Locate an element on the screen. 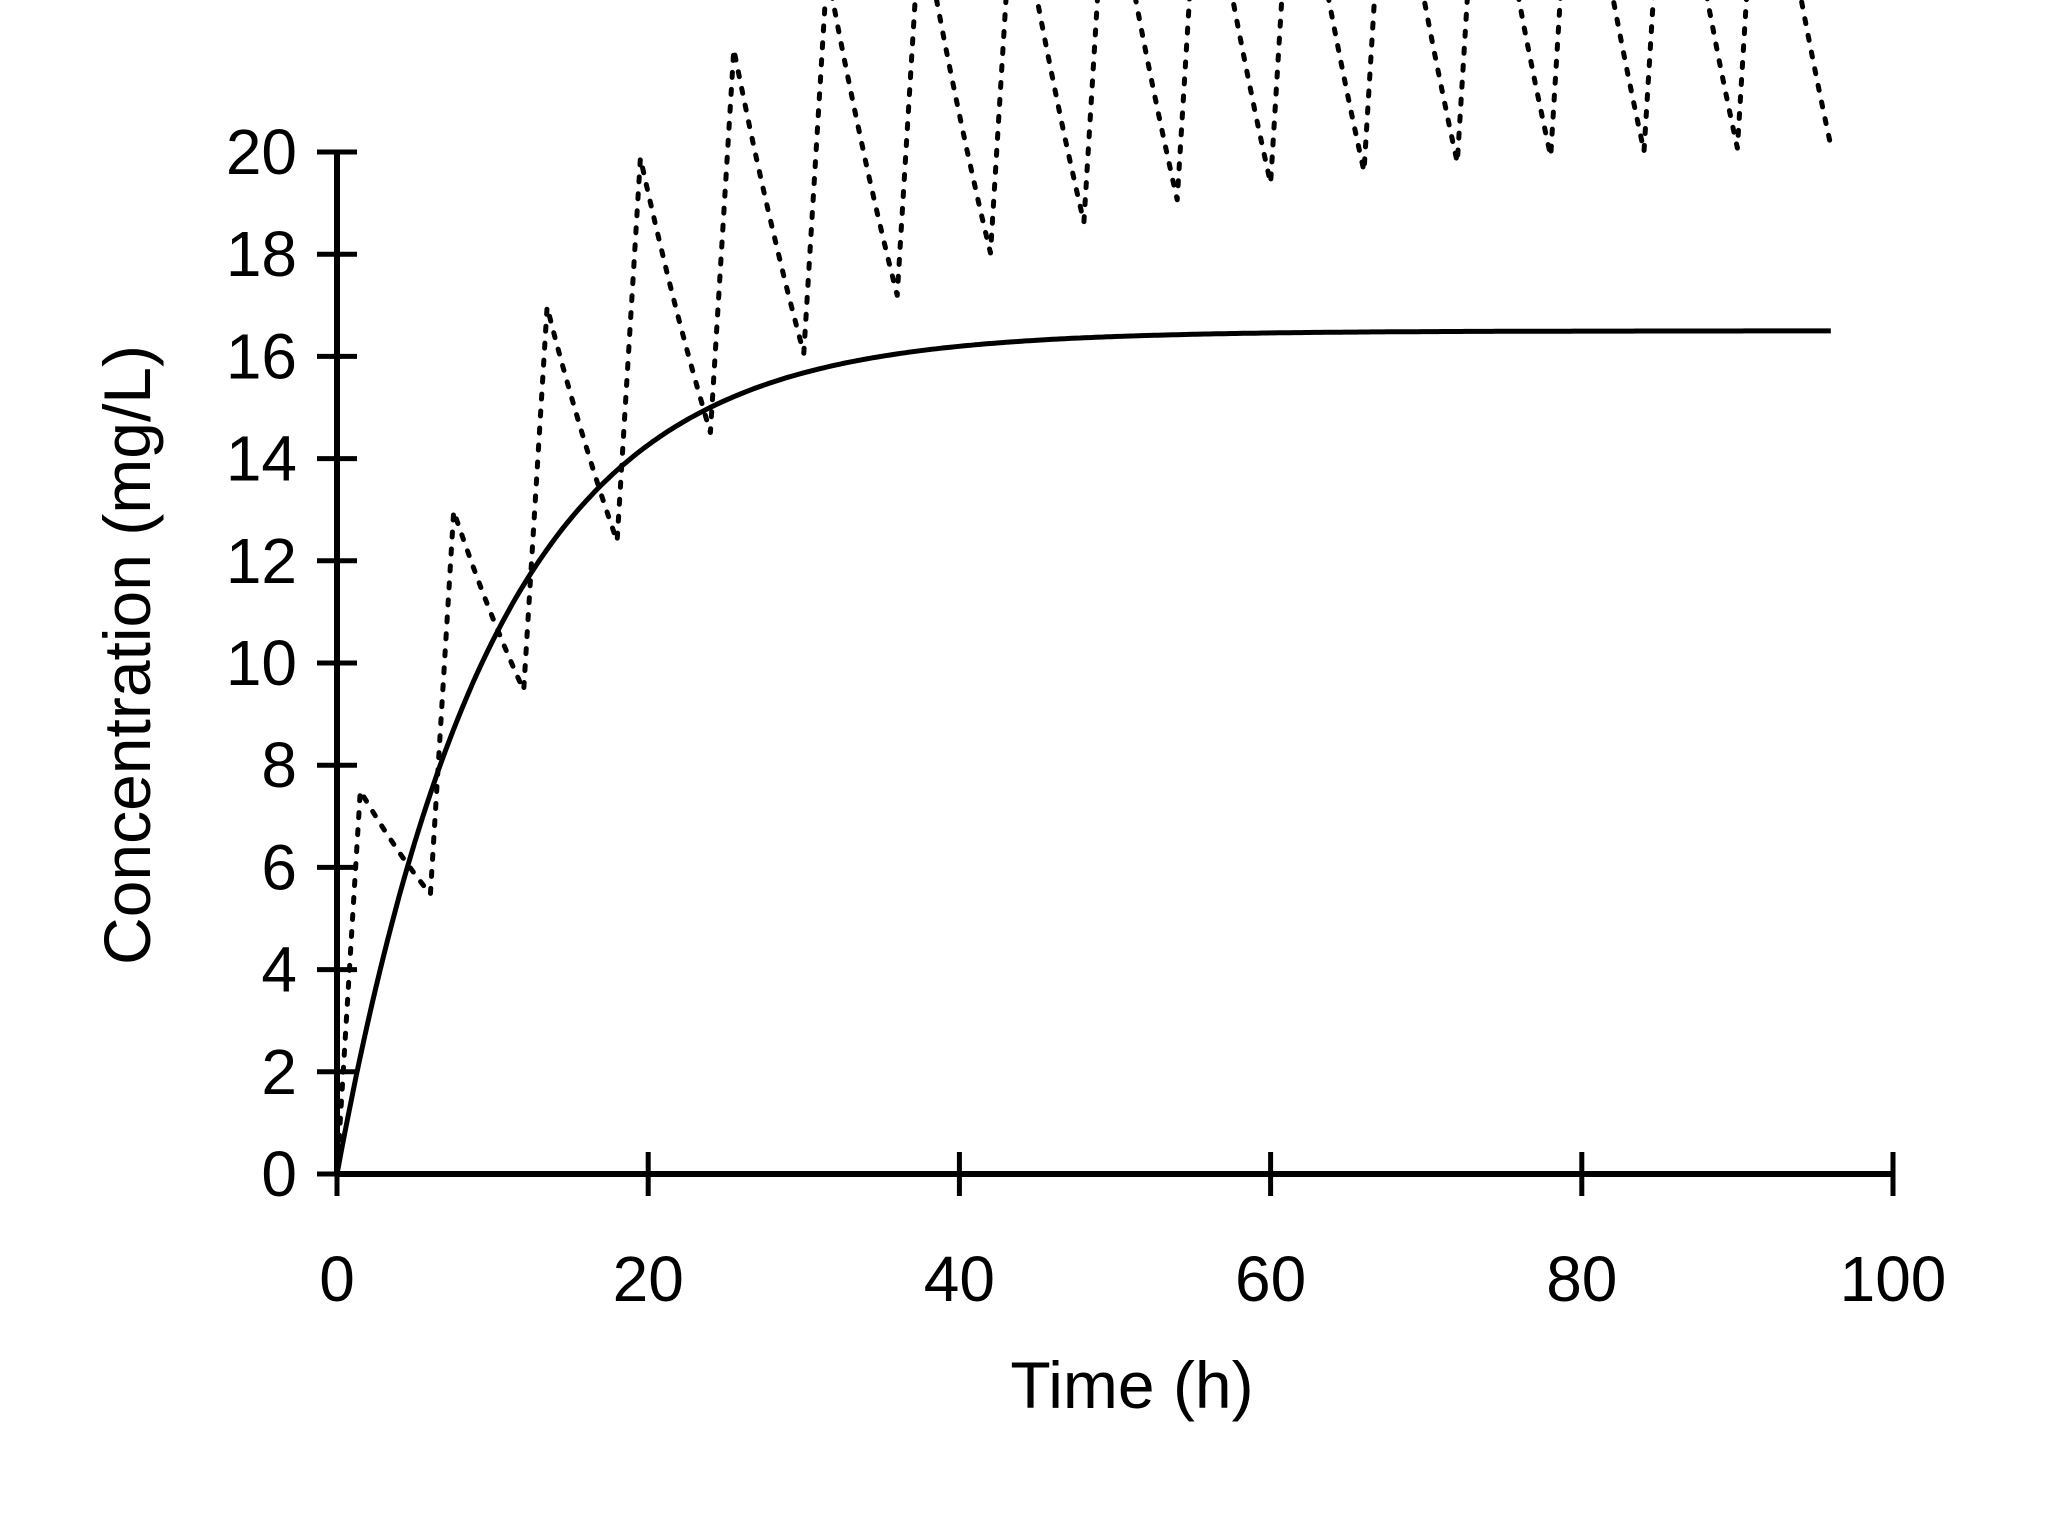  x-tick-label: 60 is located at coordinates (1270, 1279).